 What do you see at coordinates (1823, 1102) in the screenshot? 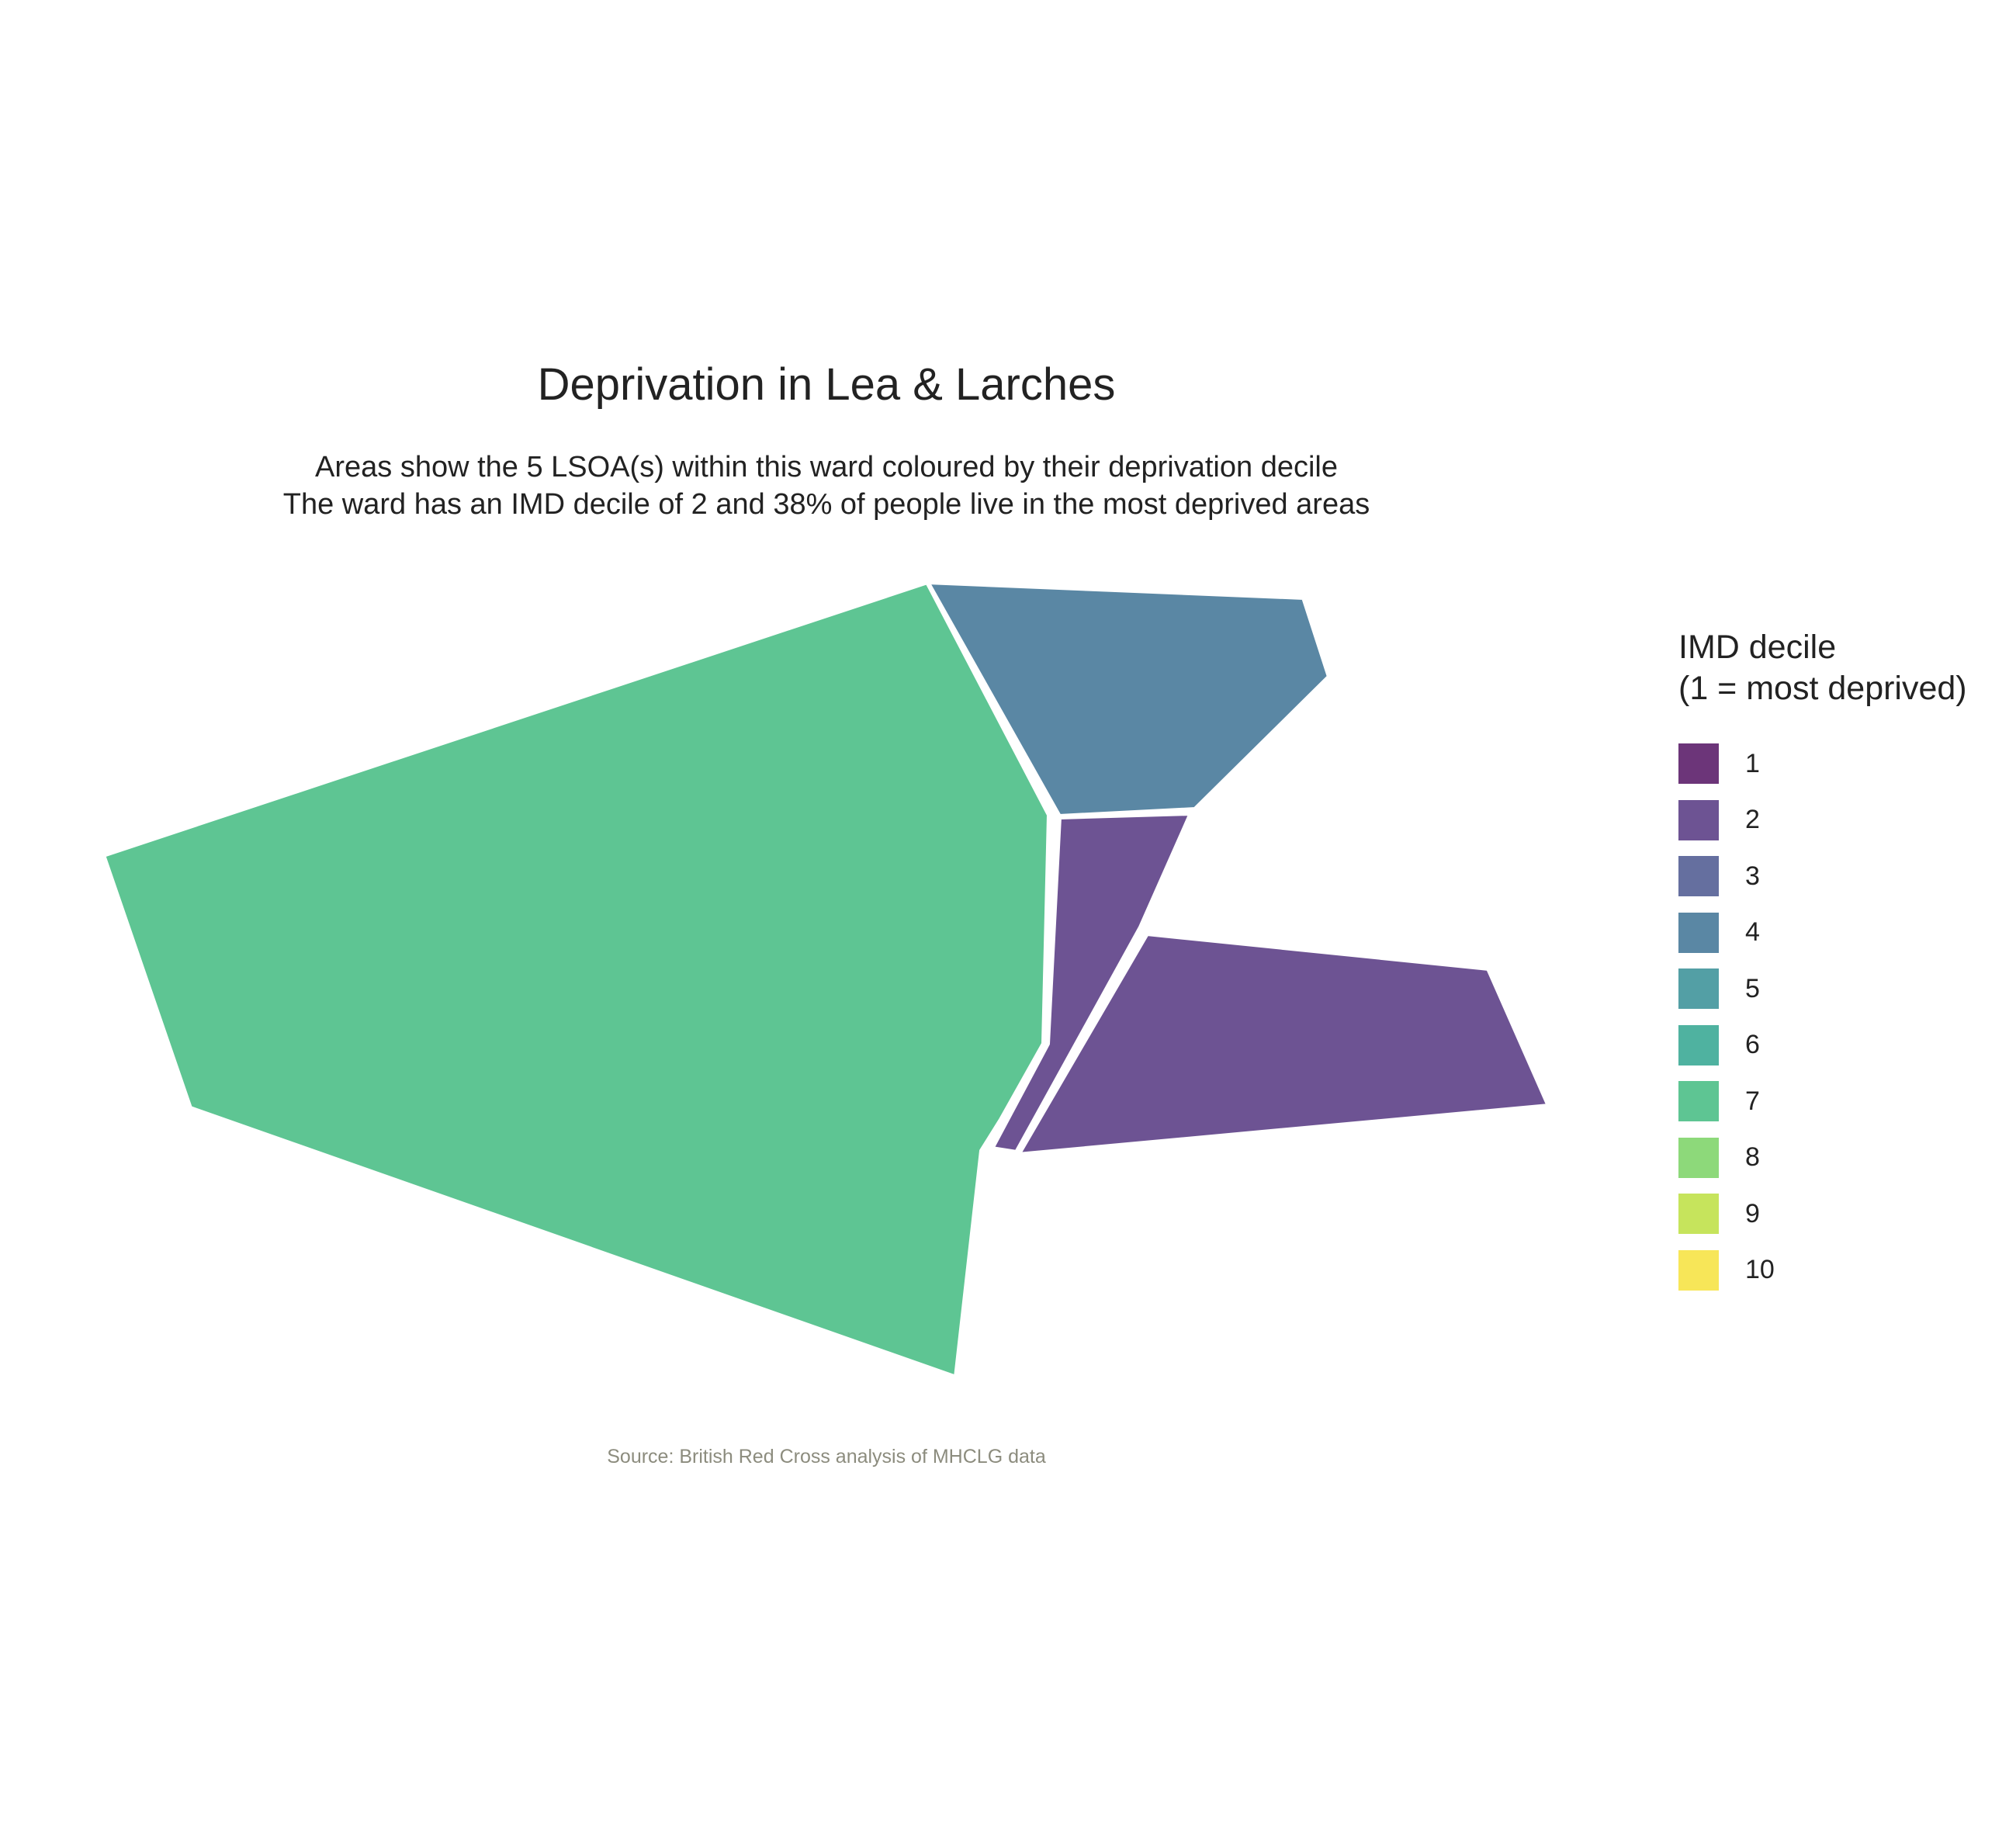
I see `legend-item: 7` at bounding box center [1823, 1102].